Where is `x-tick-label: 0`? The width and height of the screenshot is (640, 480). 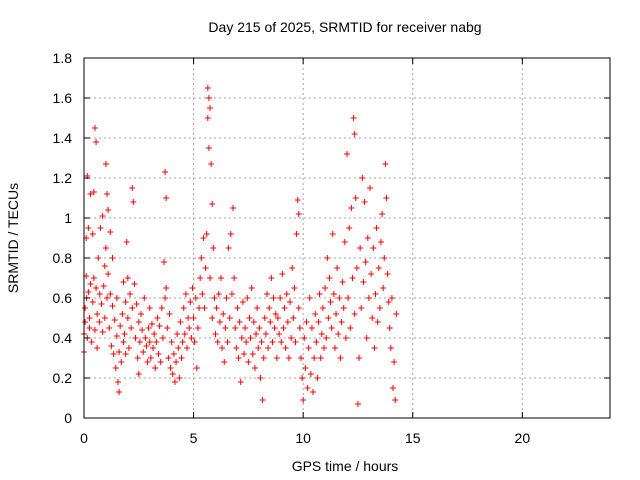 x-tick-label: 0 is located at coordinates (84, 438).